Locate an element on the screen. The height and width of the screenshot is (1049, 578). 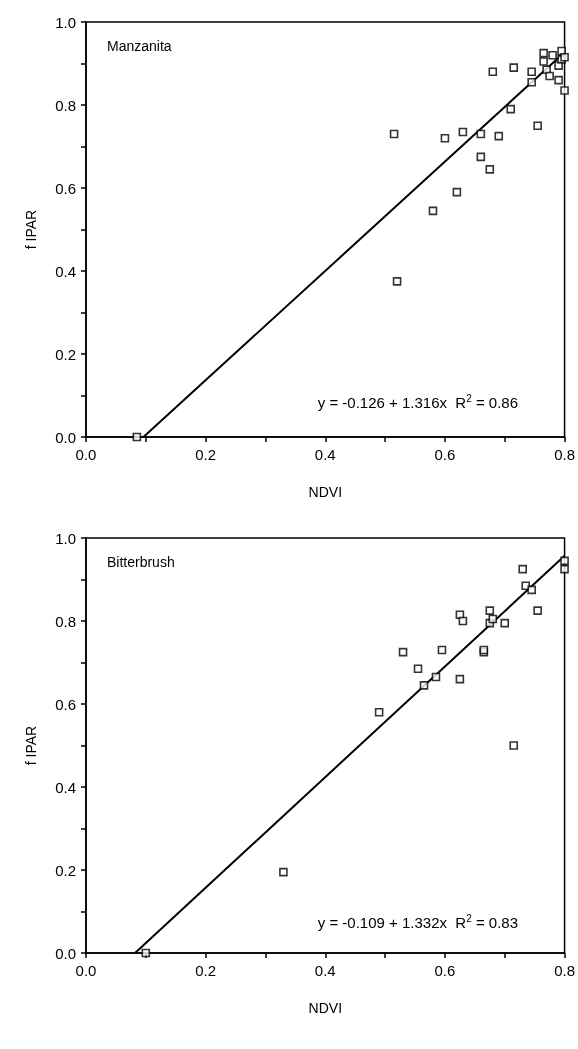
text: Bitterbrush is located at coordinates (141, 562).